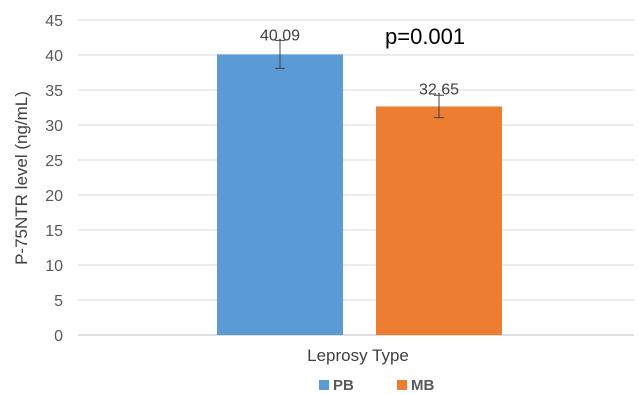 Image resolution: width=639 pixels, height=395 pixels. Describe the element at coordinates (21, 178) in the screenshot. I see `y-axis-title: P-75NTR level (ng/mL)` at that location.